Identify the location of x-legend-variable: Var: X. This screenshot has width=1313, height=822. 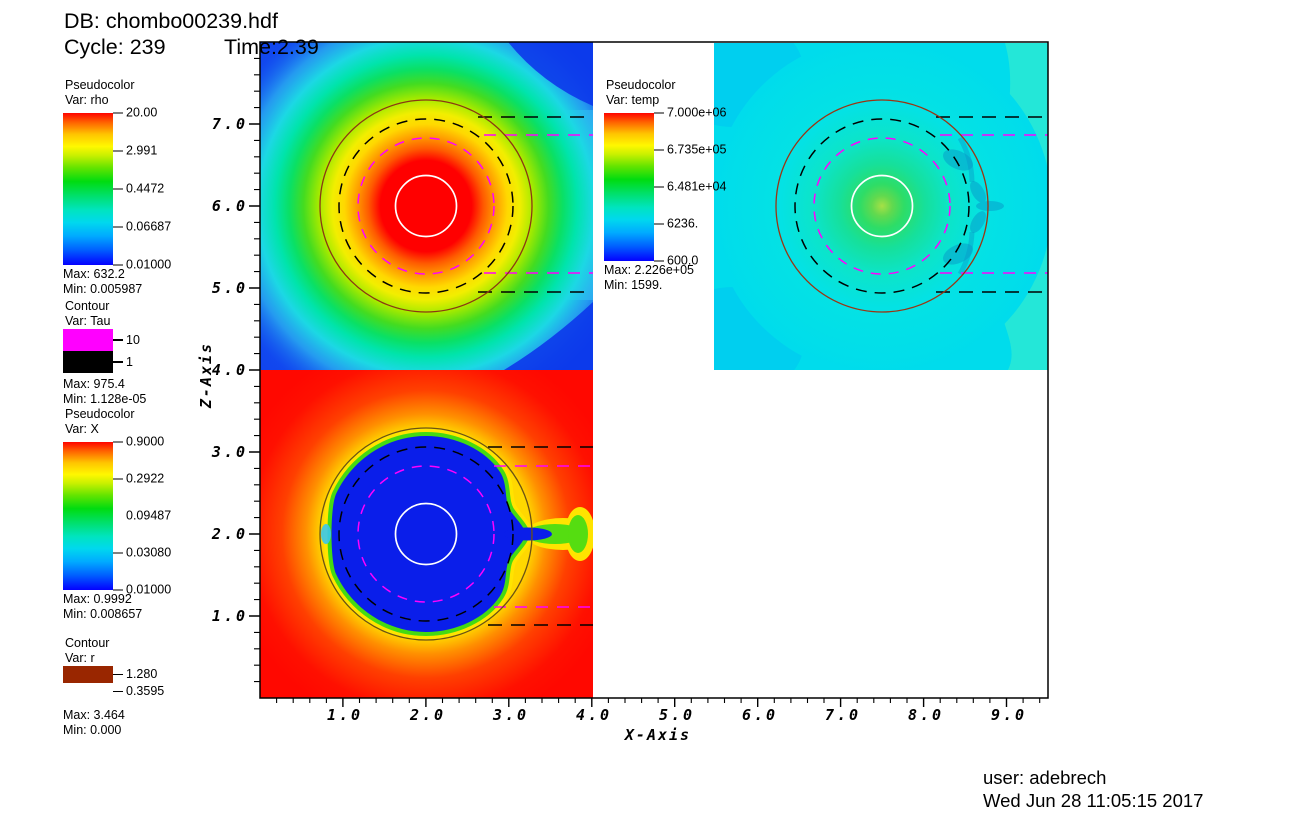
(82, 429).